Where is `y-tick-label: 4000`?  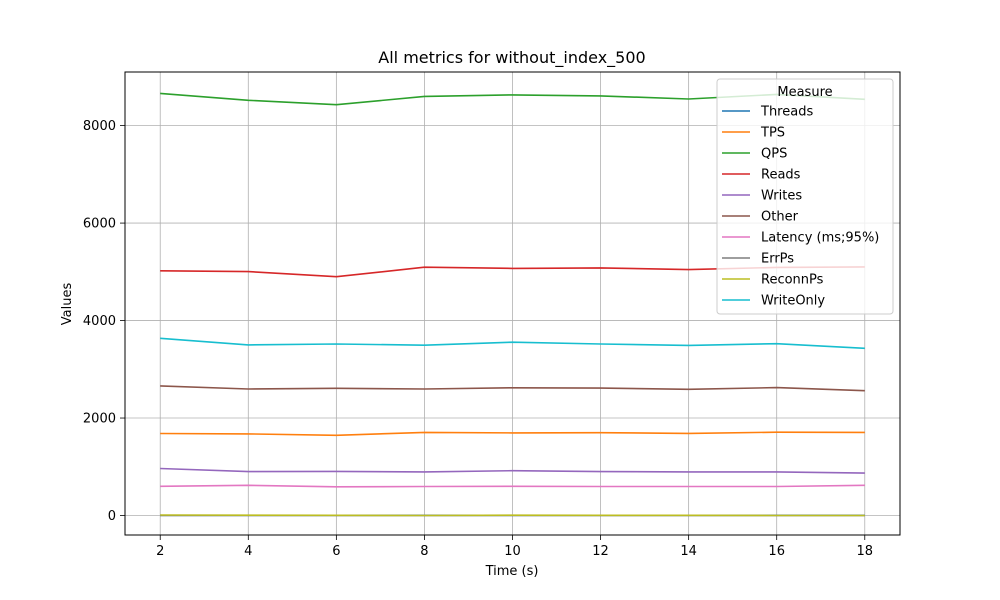
y-tick-label: 4000 is located at coordinates (99, 321).